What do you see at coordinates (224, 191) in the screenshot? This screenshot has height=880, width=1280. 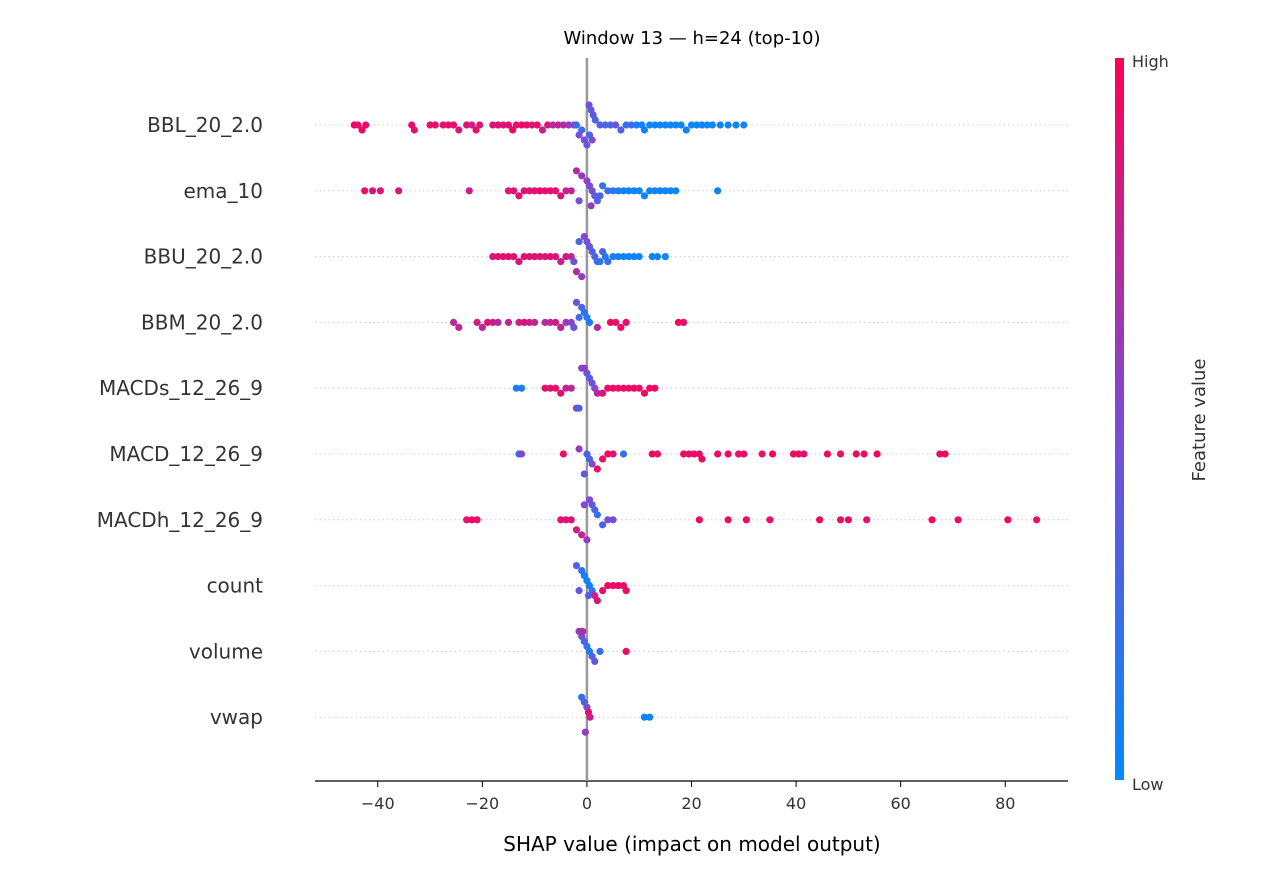 I see `feature-label: ema_10` at bounding box center [224, 191].